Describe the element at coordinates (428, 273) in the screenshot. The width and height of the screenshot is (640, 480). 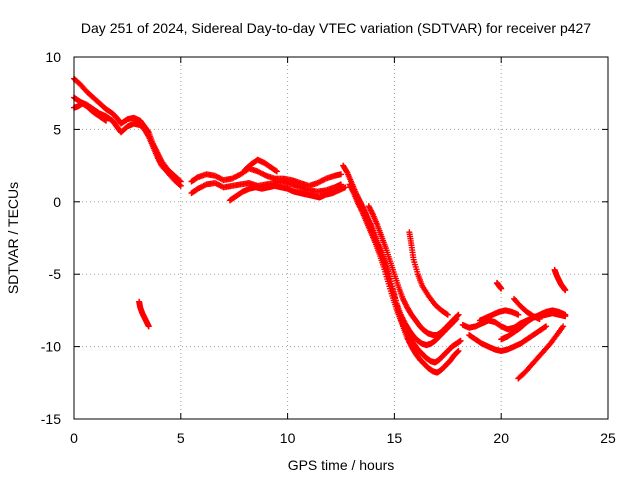
I see `series-s13` at that location.